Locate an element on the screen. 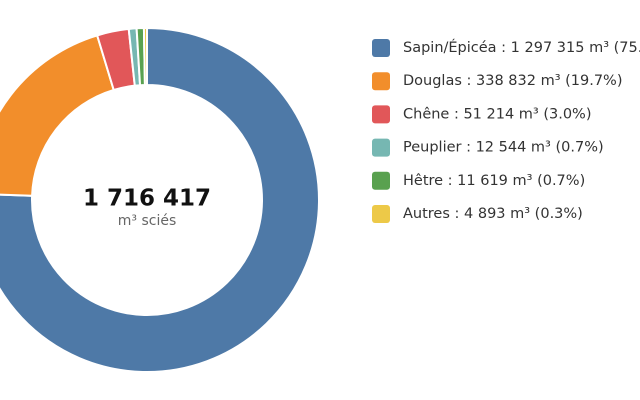 This screenshot has height=400, width=640. legend-label: Peuplier : 12 544 m³ (0.7%) is located at coordinates (503, 148).